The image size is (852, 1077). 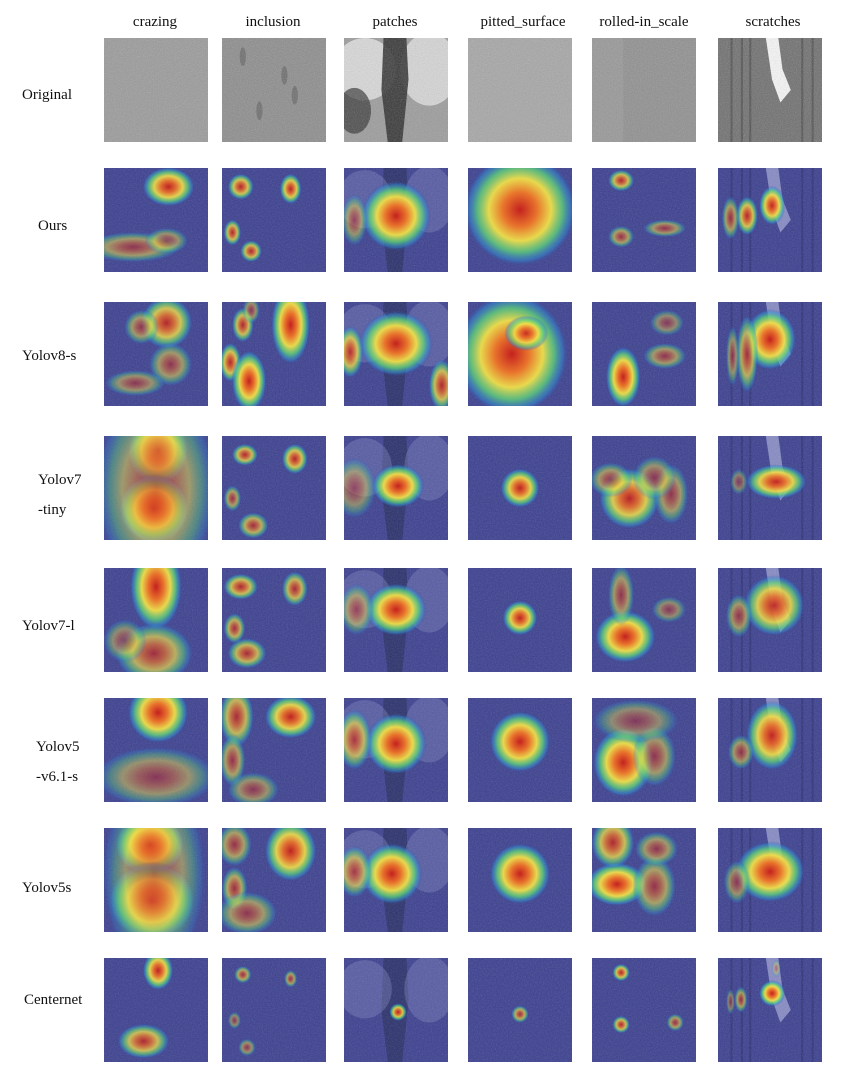 I want to click on original-image-pitted-surface, so click(x=520, y=90).